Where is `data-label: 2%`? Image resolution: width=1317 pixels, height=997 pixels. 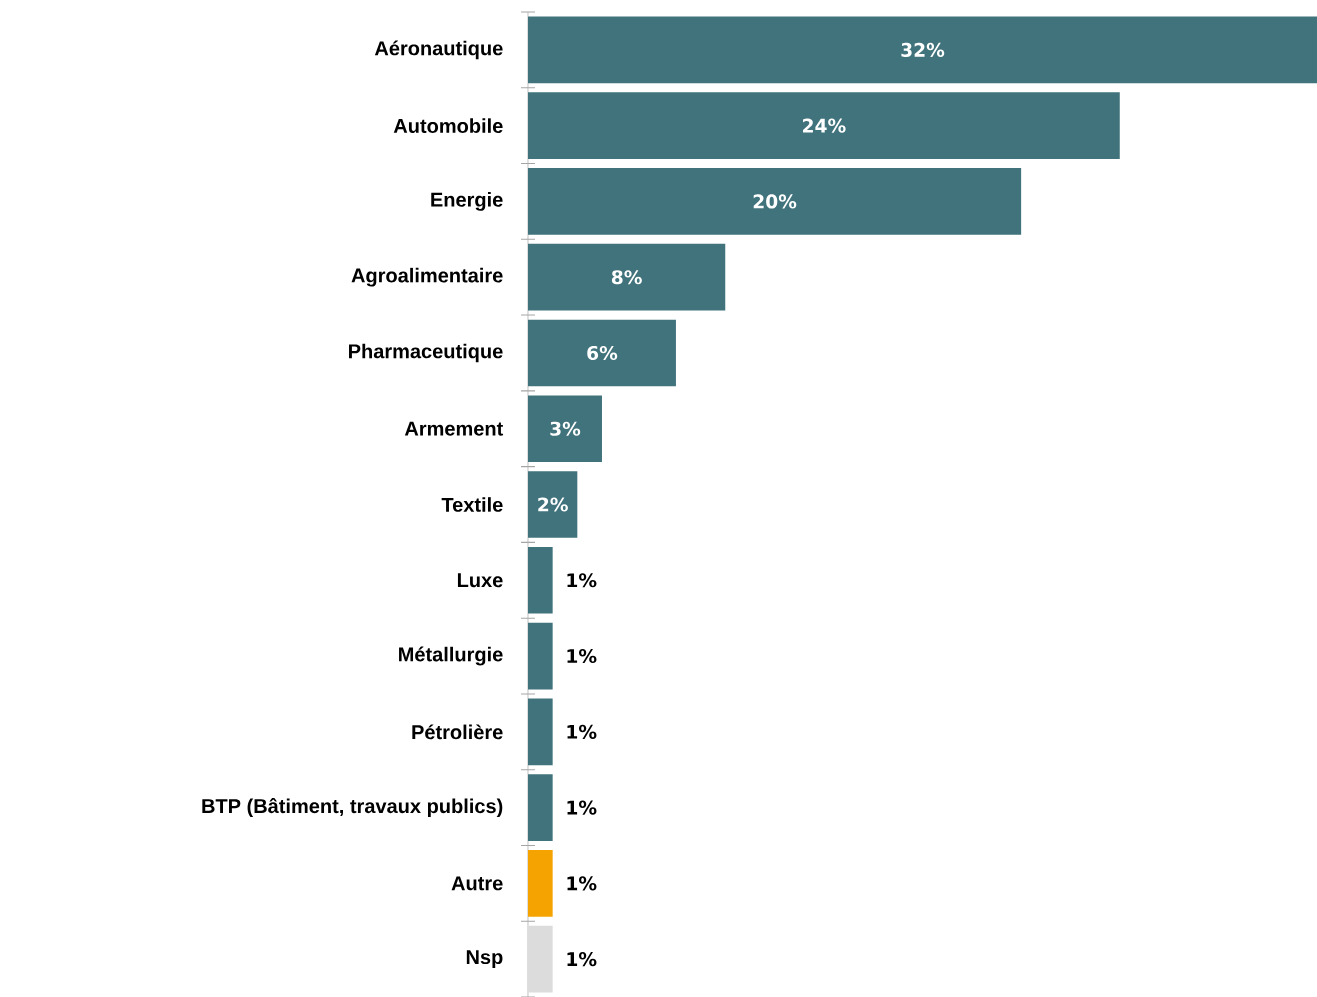 data-label: 2% is located at coordinates (553, 504).